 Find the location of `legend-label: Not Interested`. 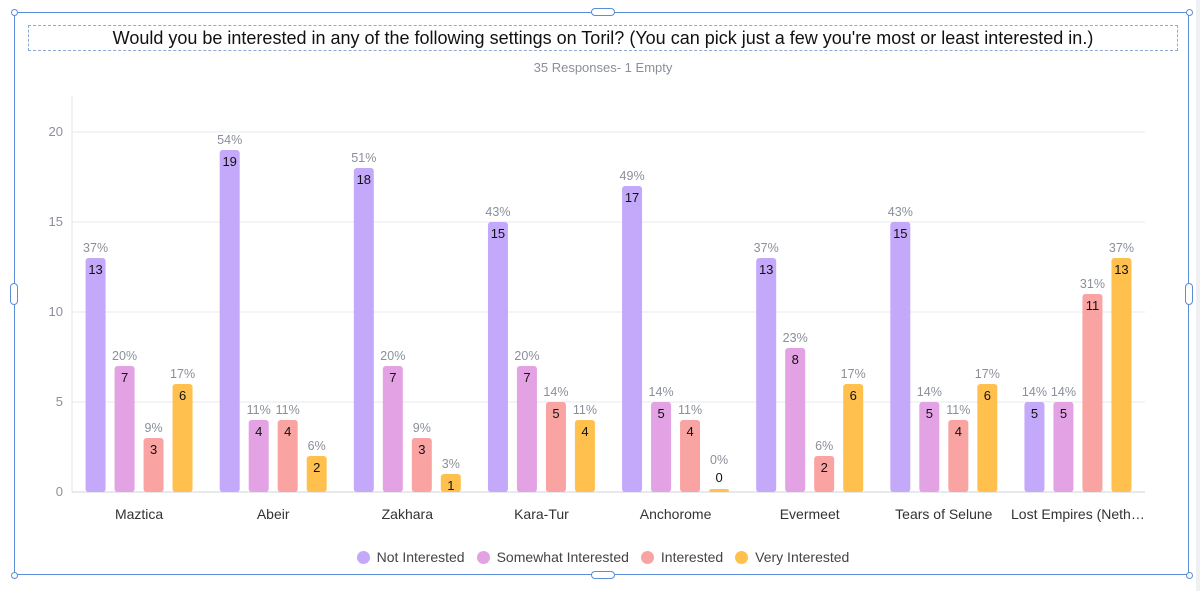

legend-label: Not Interested is located at coordinates (420, 557).